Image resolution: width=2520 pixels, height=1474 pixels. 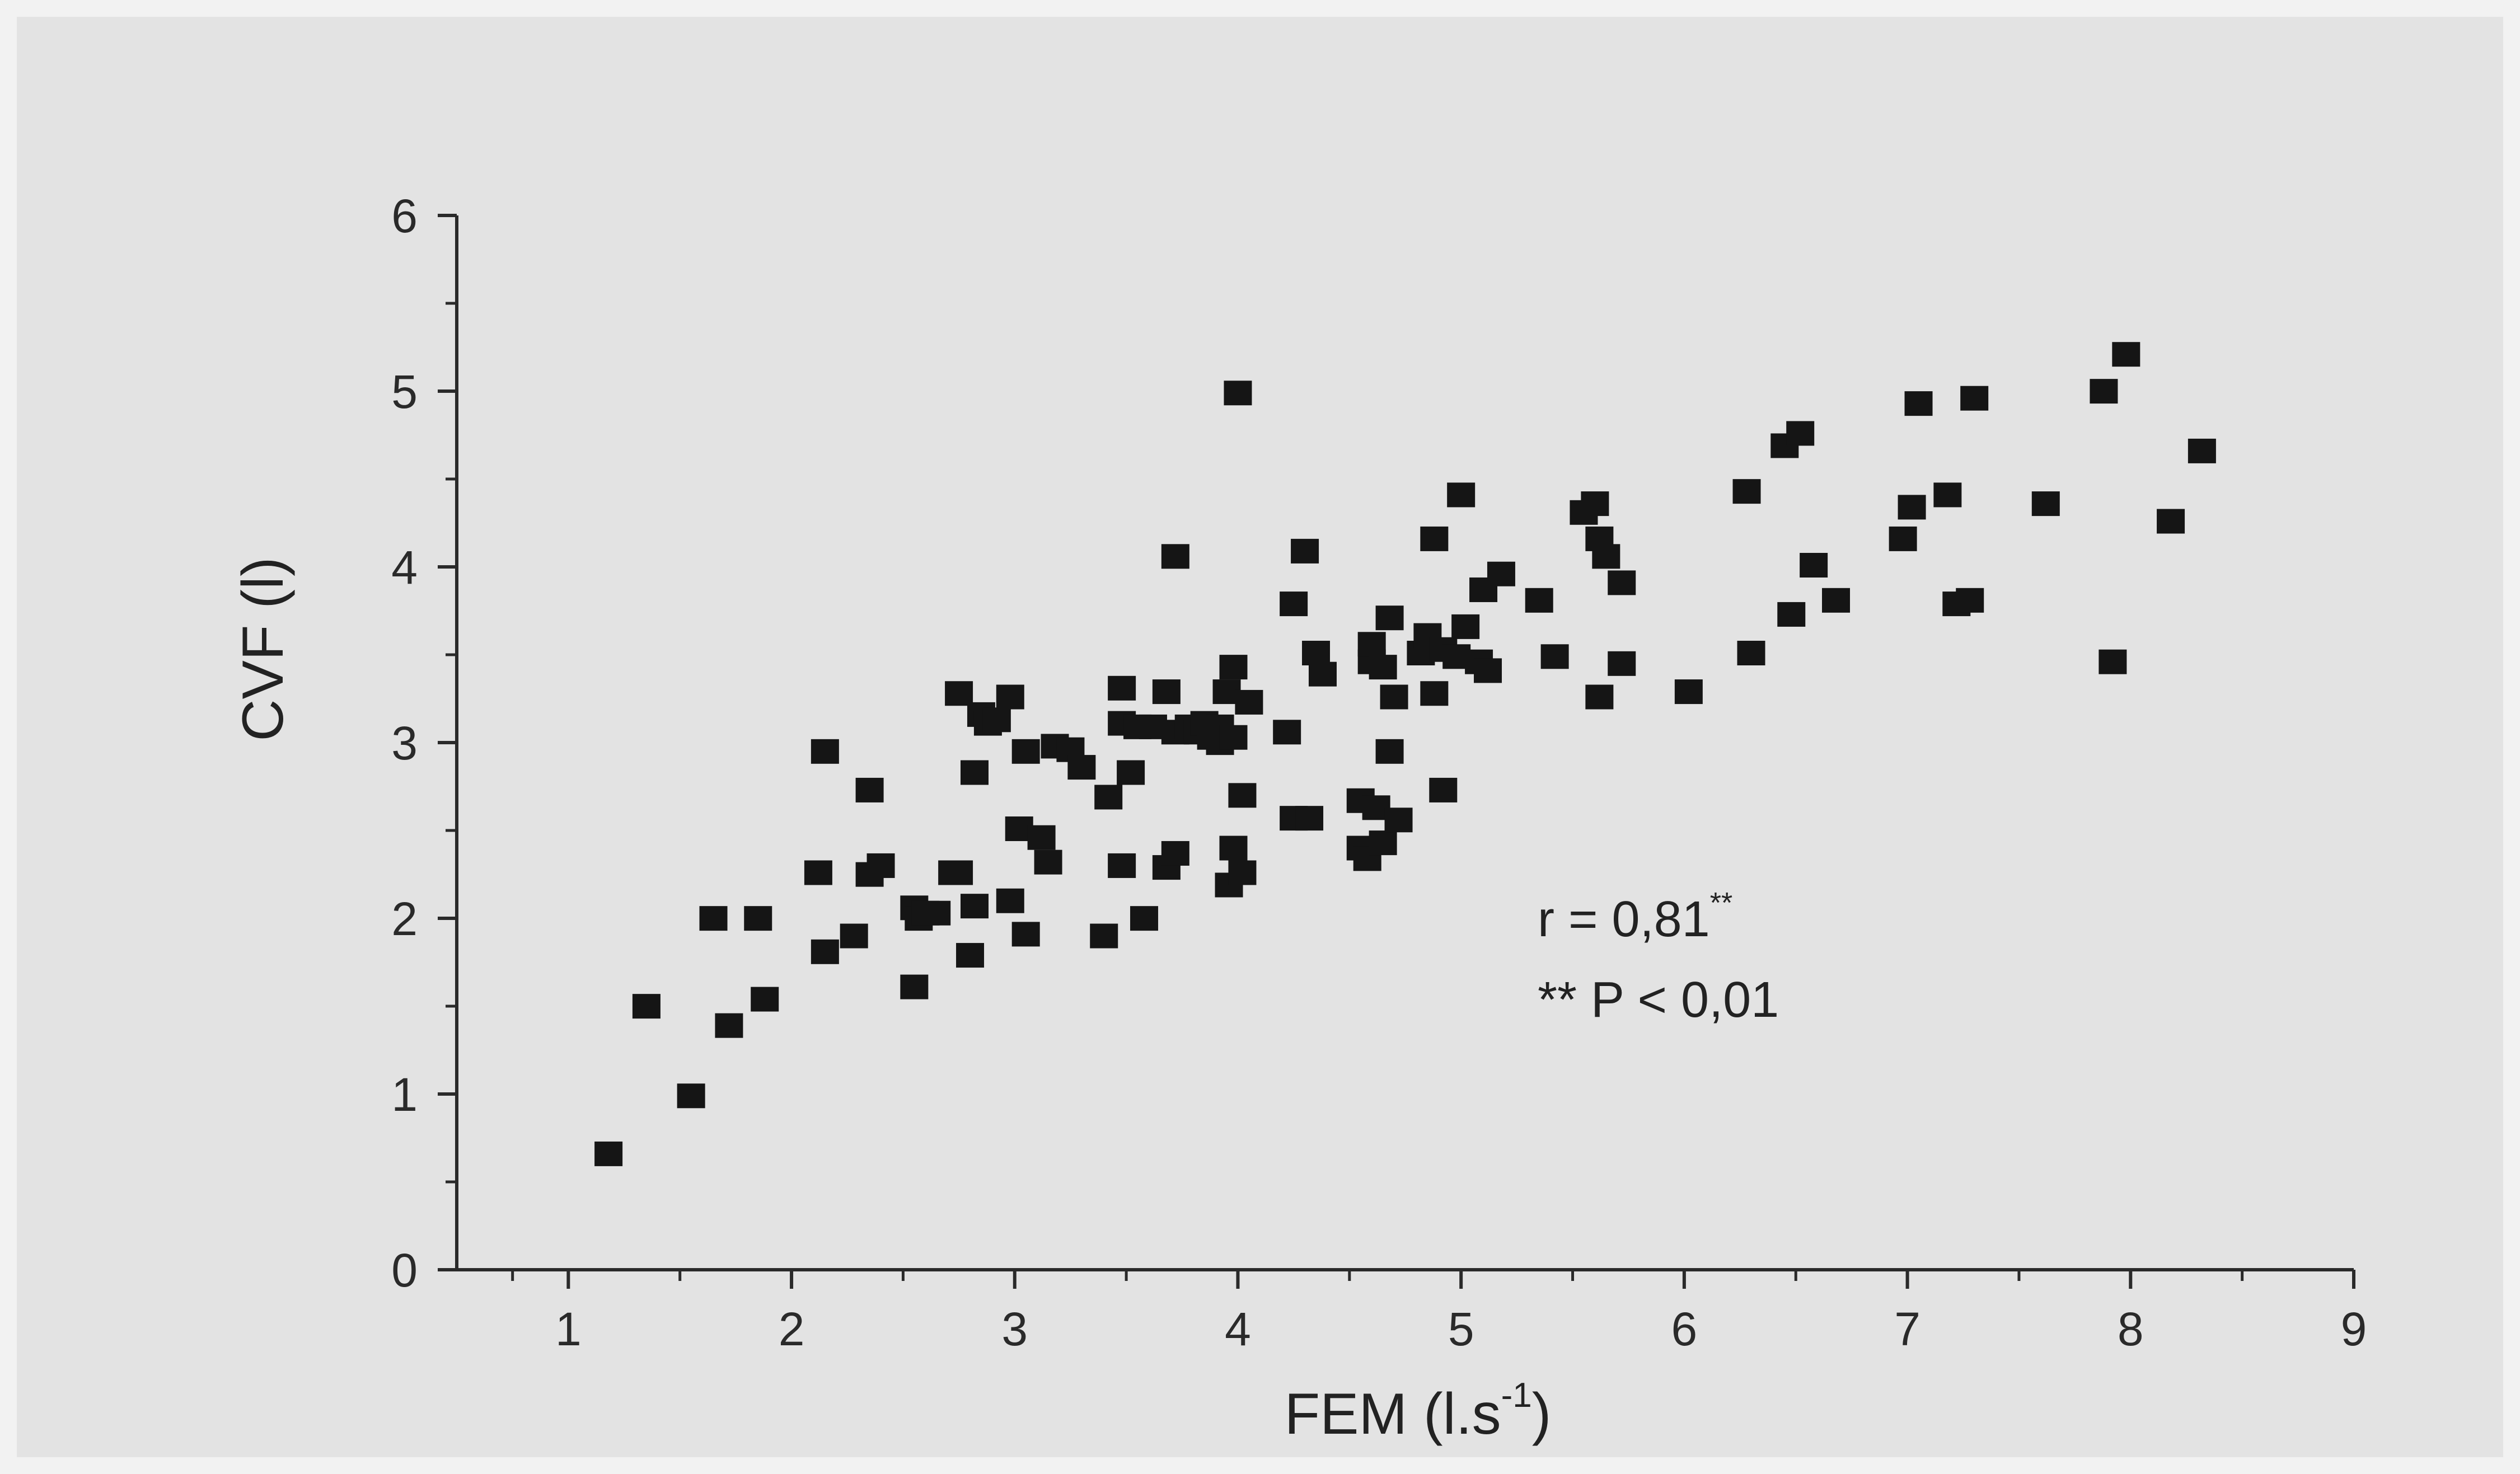 I want to click on y-tick-label: 0, so click(x=404, y=1270).